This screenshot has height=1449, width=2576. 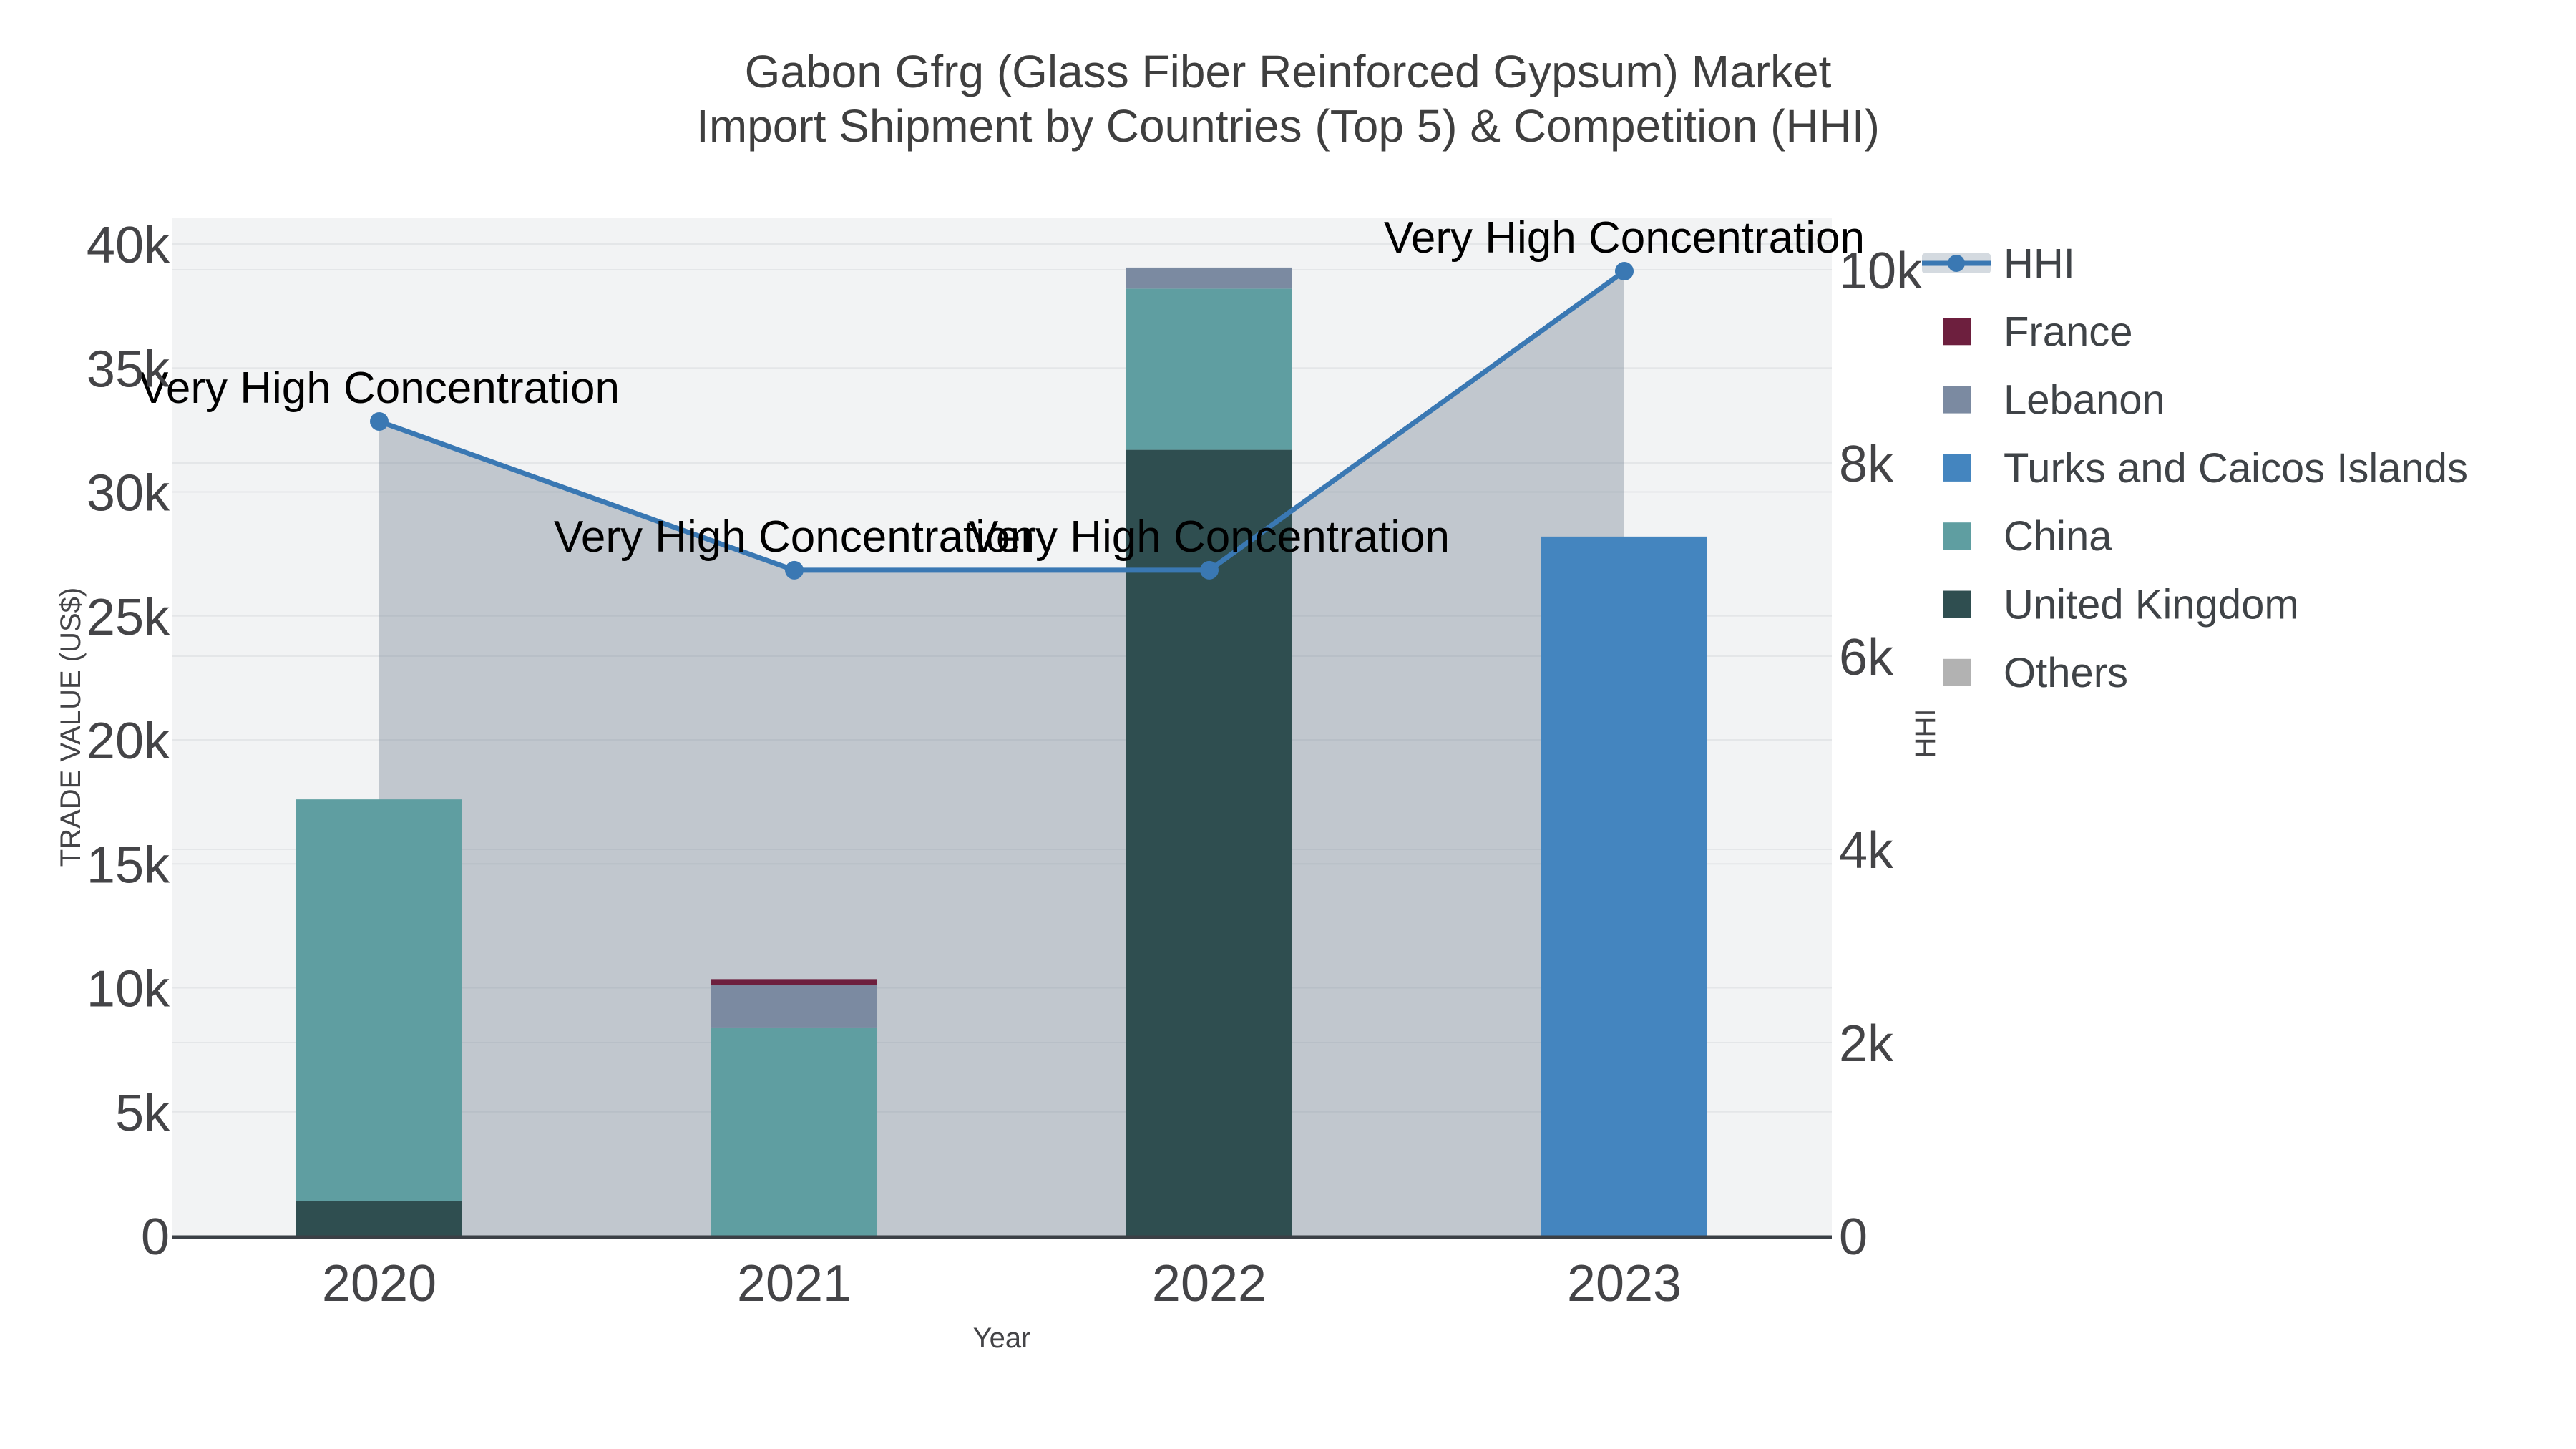 What do you see at coordinates (2058, 536) in the screenshot?
I see `legend-label: China` at bounding box center [2058, 536].